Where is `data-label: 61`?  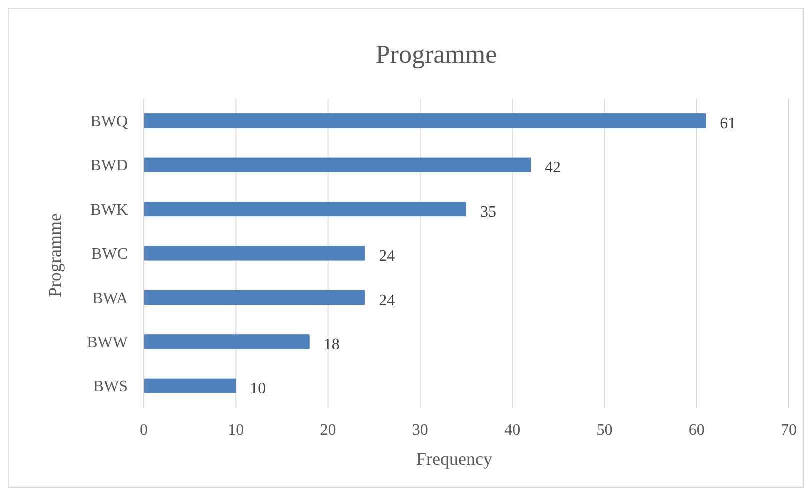 data-label: 61 is located at coordinates (728, 123).